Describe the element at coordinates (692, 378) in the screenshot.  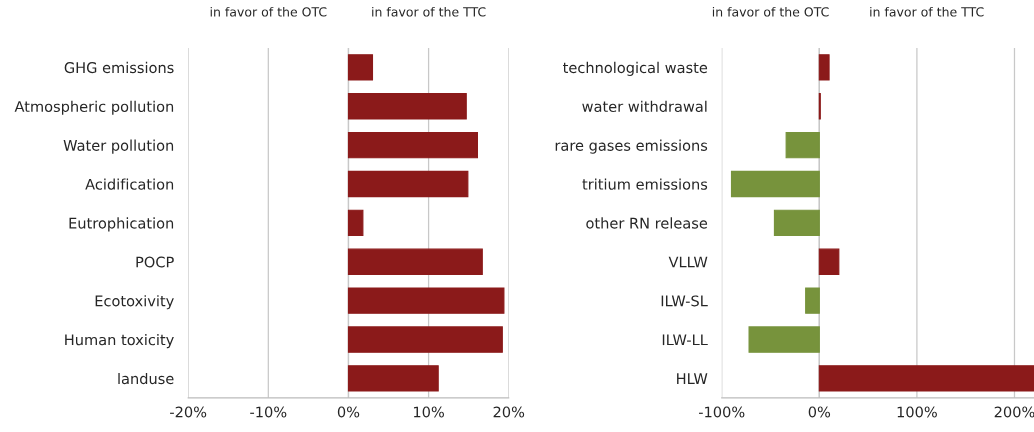
I see `y-tick-label: HLW` at that location.